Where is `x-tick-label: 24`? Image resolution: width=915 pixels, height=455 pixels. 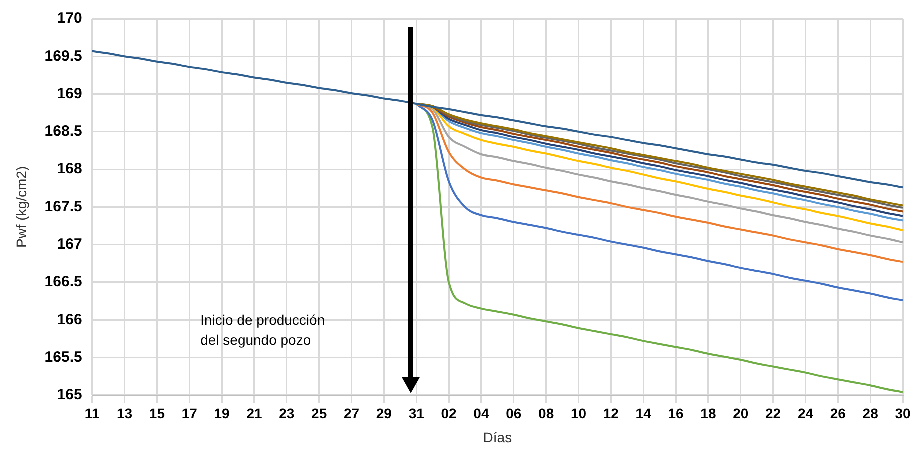 x-tick-label: 24 is located at coordinates (806, 414).